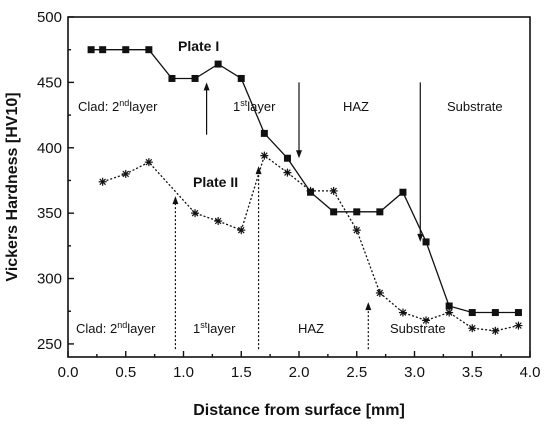  I want to click on y-tick-label: 300, so click(49, 279).